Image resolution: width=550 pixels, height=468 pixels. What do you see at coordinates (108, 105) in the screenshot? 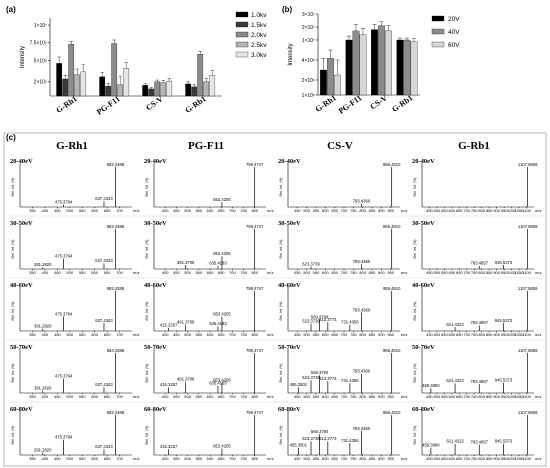
I see `category-label: PG-F11` at bounding box center [108, 105].